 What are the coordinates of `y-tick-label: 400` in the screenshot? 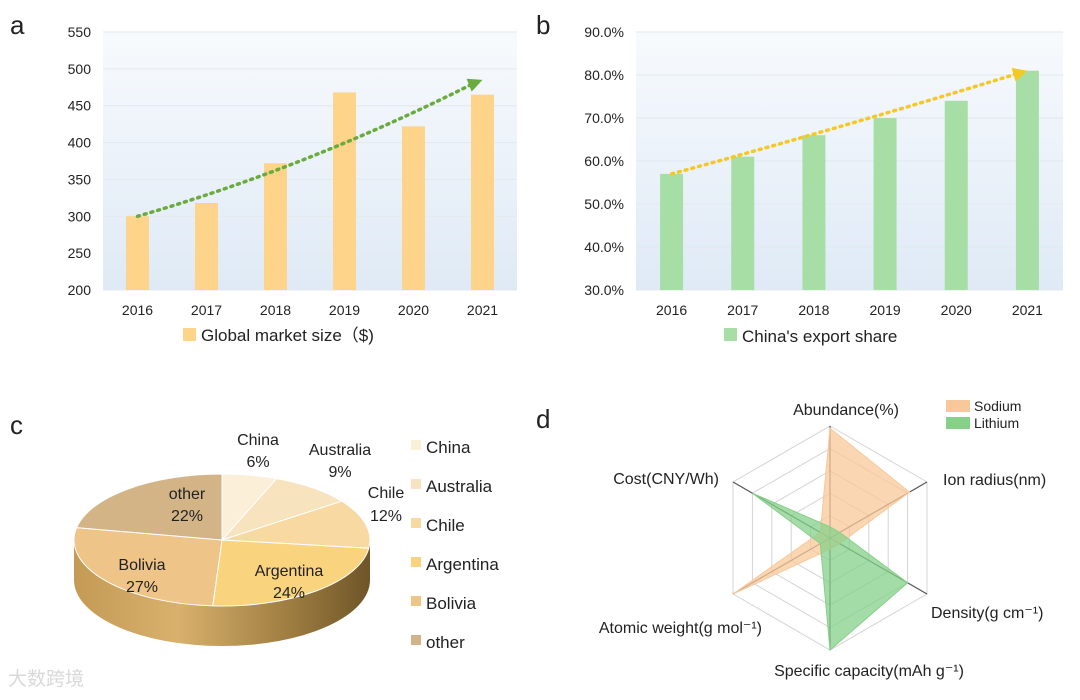 It's located at (80, 143).